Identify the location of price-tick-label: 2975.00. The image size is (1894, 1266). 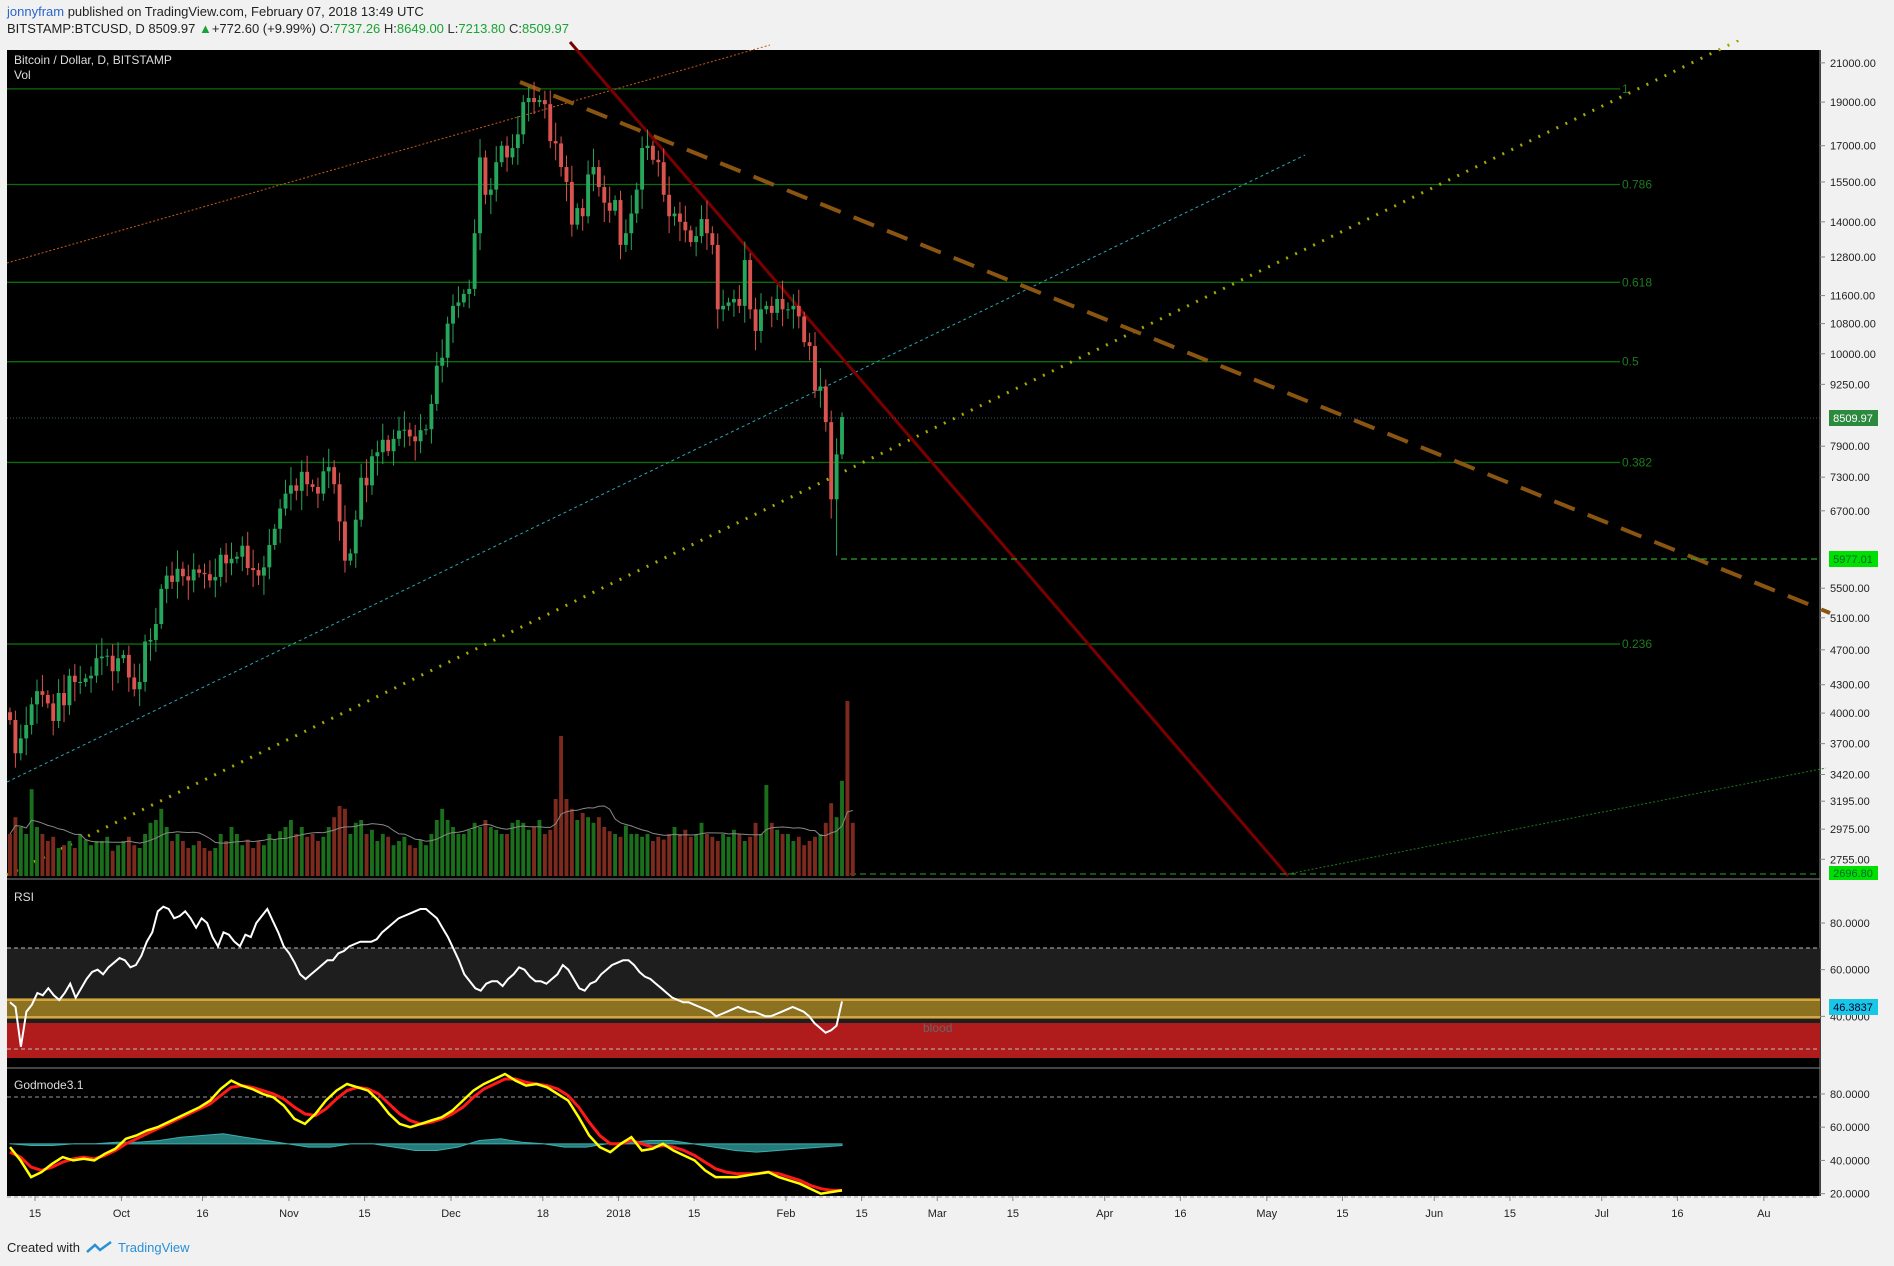
(1850, 830).